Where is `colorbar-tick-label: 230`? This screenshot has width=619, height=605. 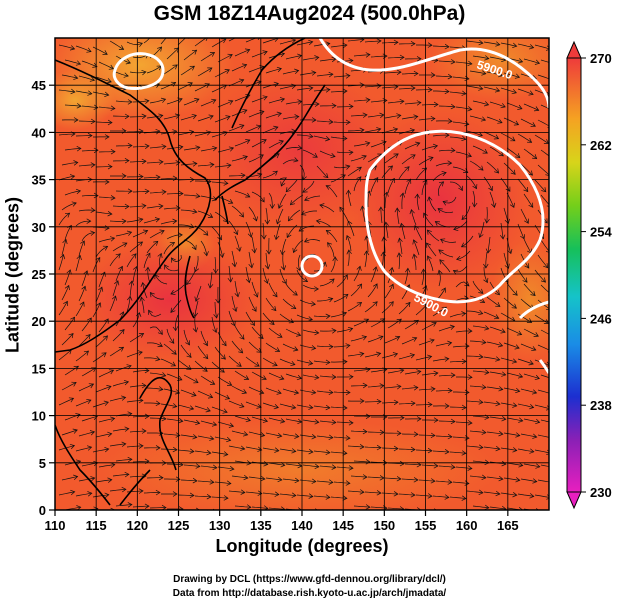
colorbar-tick-label: 230 is located at coordinates (601, 492).